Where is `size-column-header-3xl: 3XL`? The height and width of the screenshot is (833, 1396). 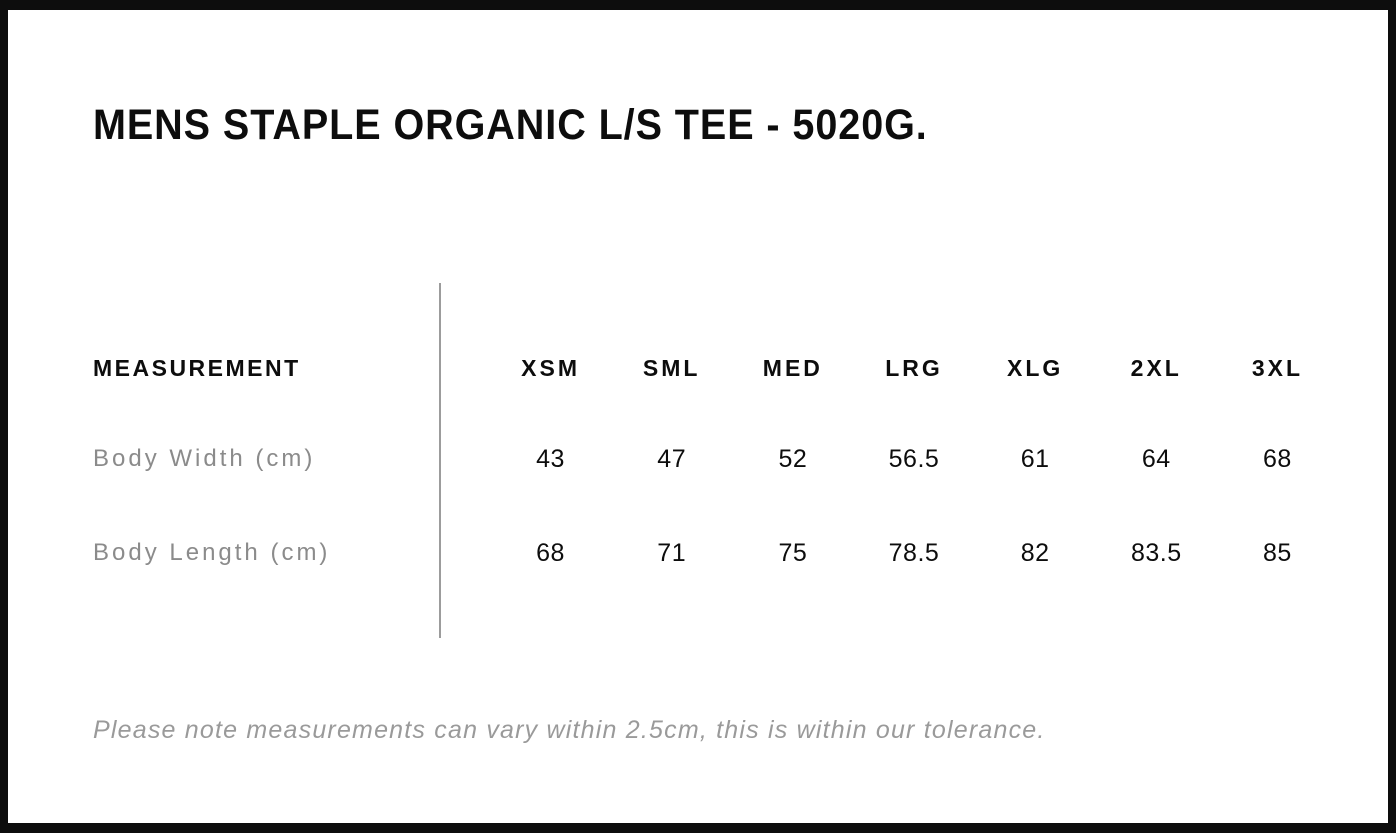
size-column-header-3xl: 3XL is located at coordinates (1277, 368).